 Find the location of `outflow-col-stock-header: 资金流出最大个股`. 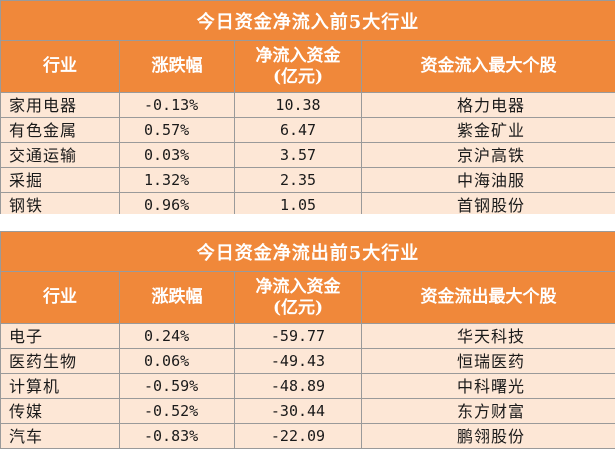

outflow-col-stock-header: 资金流出最大个股 is located at coordinates (488, 298).